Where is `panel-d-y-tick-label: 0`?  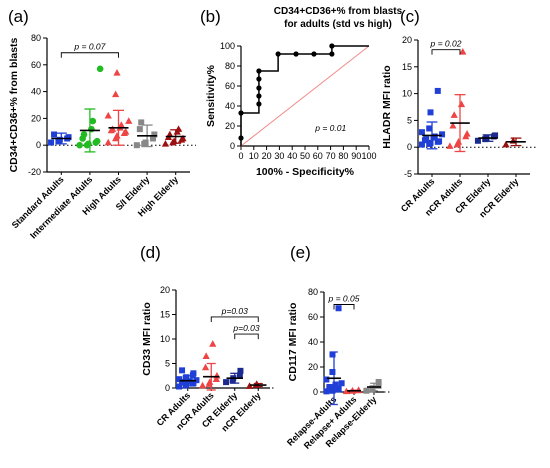
panel-d-y-tick-label: 0 is located at coordinates (167, 388).